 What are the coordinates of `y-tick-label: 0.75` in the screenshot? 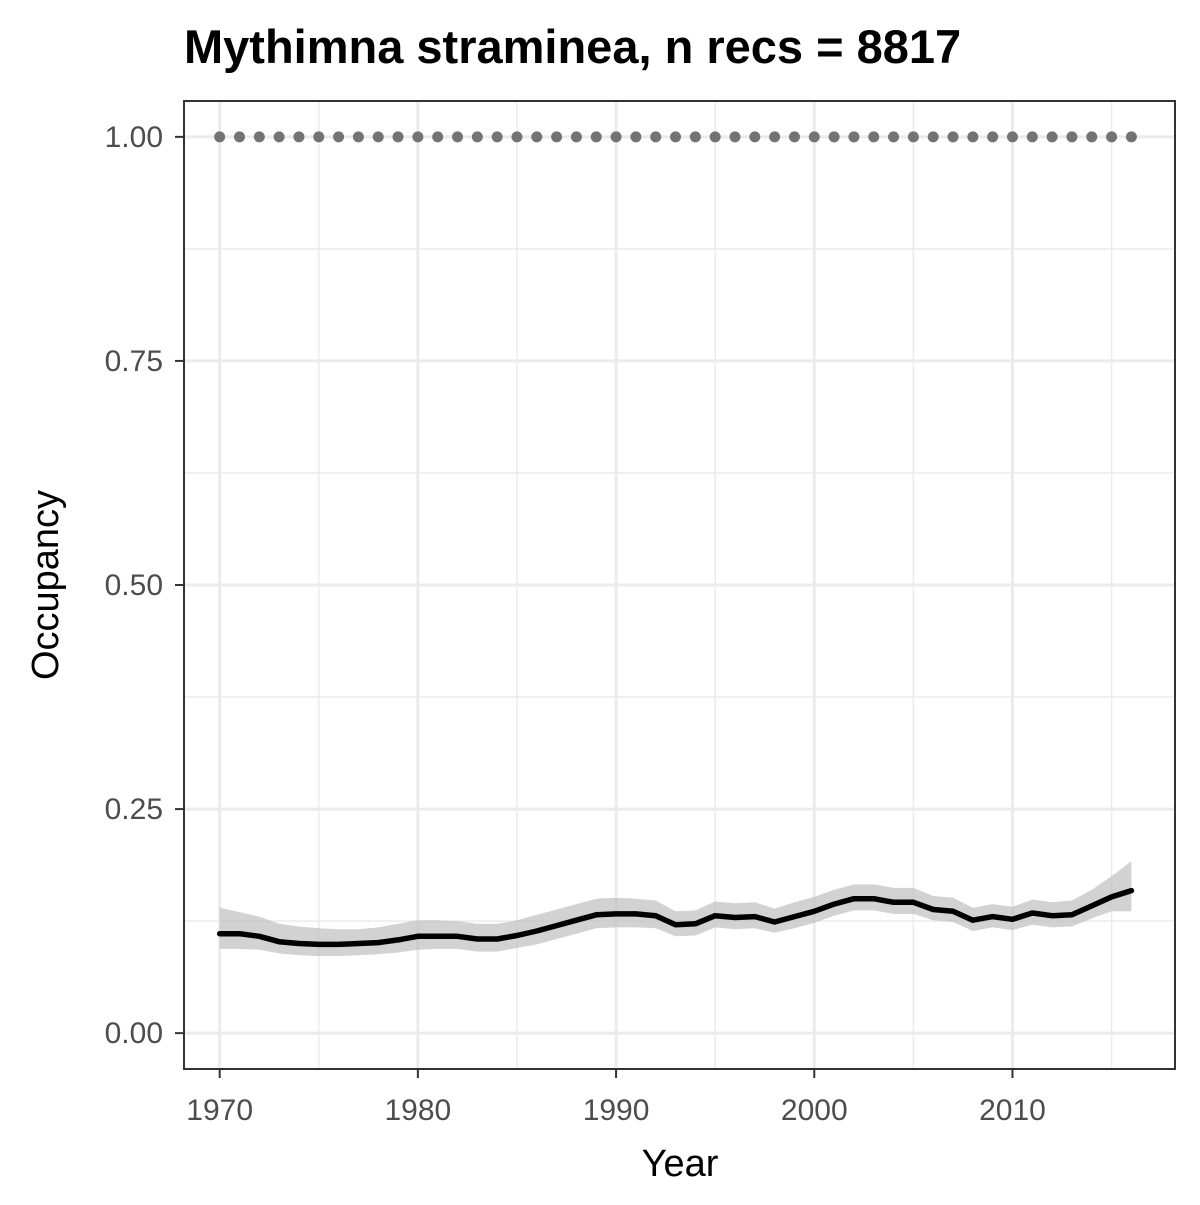 It's located at (134, 361).